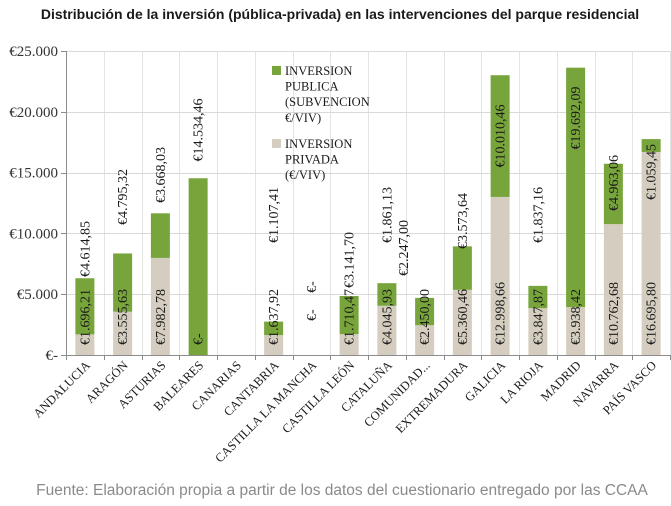 The image size is (671, 506). Describe the element at coordinates (538, 317) in the screenshot. I see `data-label-inversion-privada-viv-la-rioja: €3.847,87` at that location.